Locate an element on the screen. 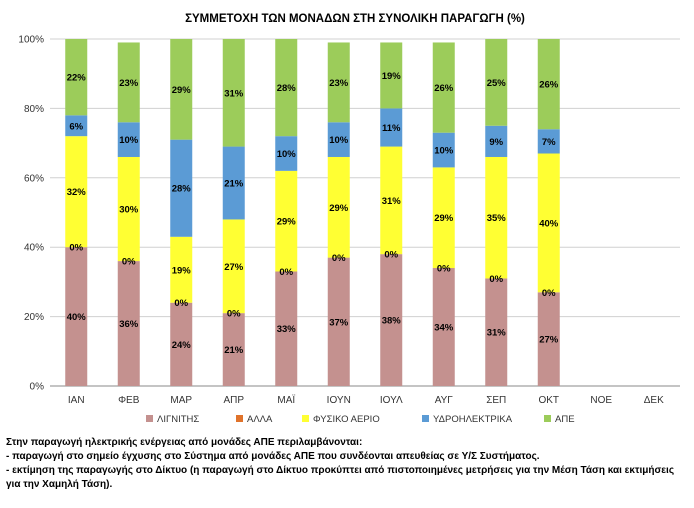  data-label: 6% is located at coordinates (76, 126).